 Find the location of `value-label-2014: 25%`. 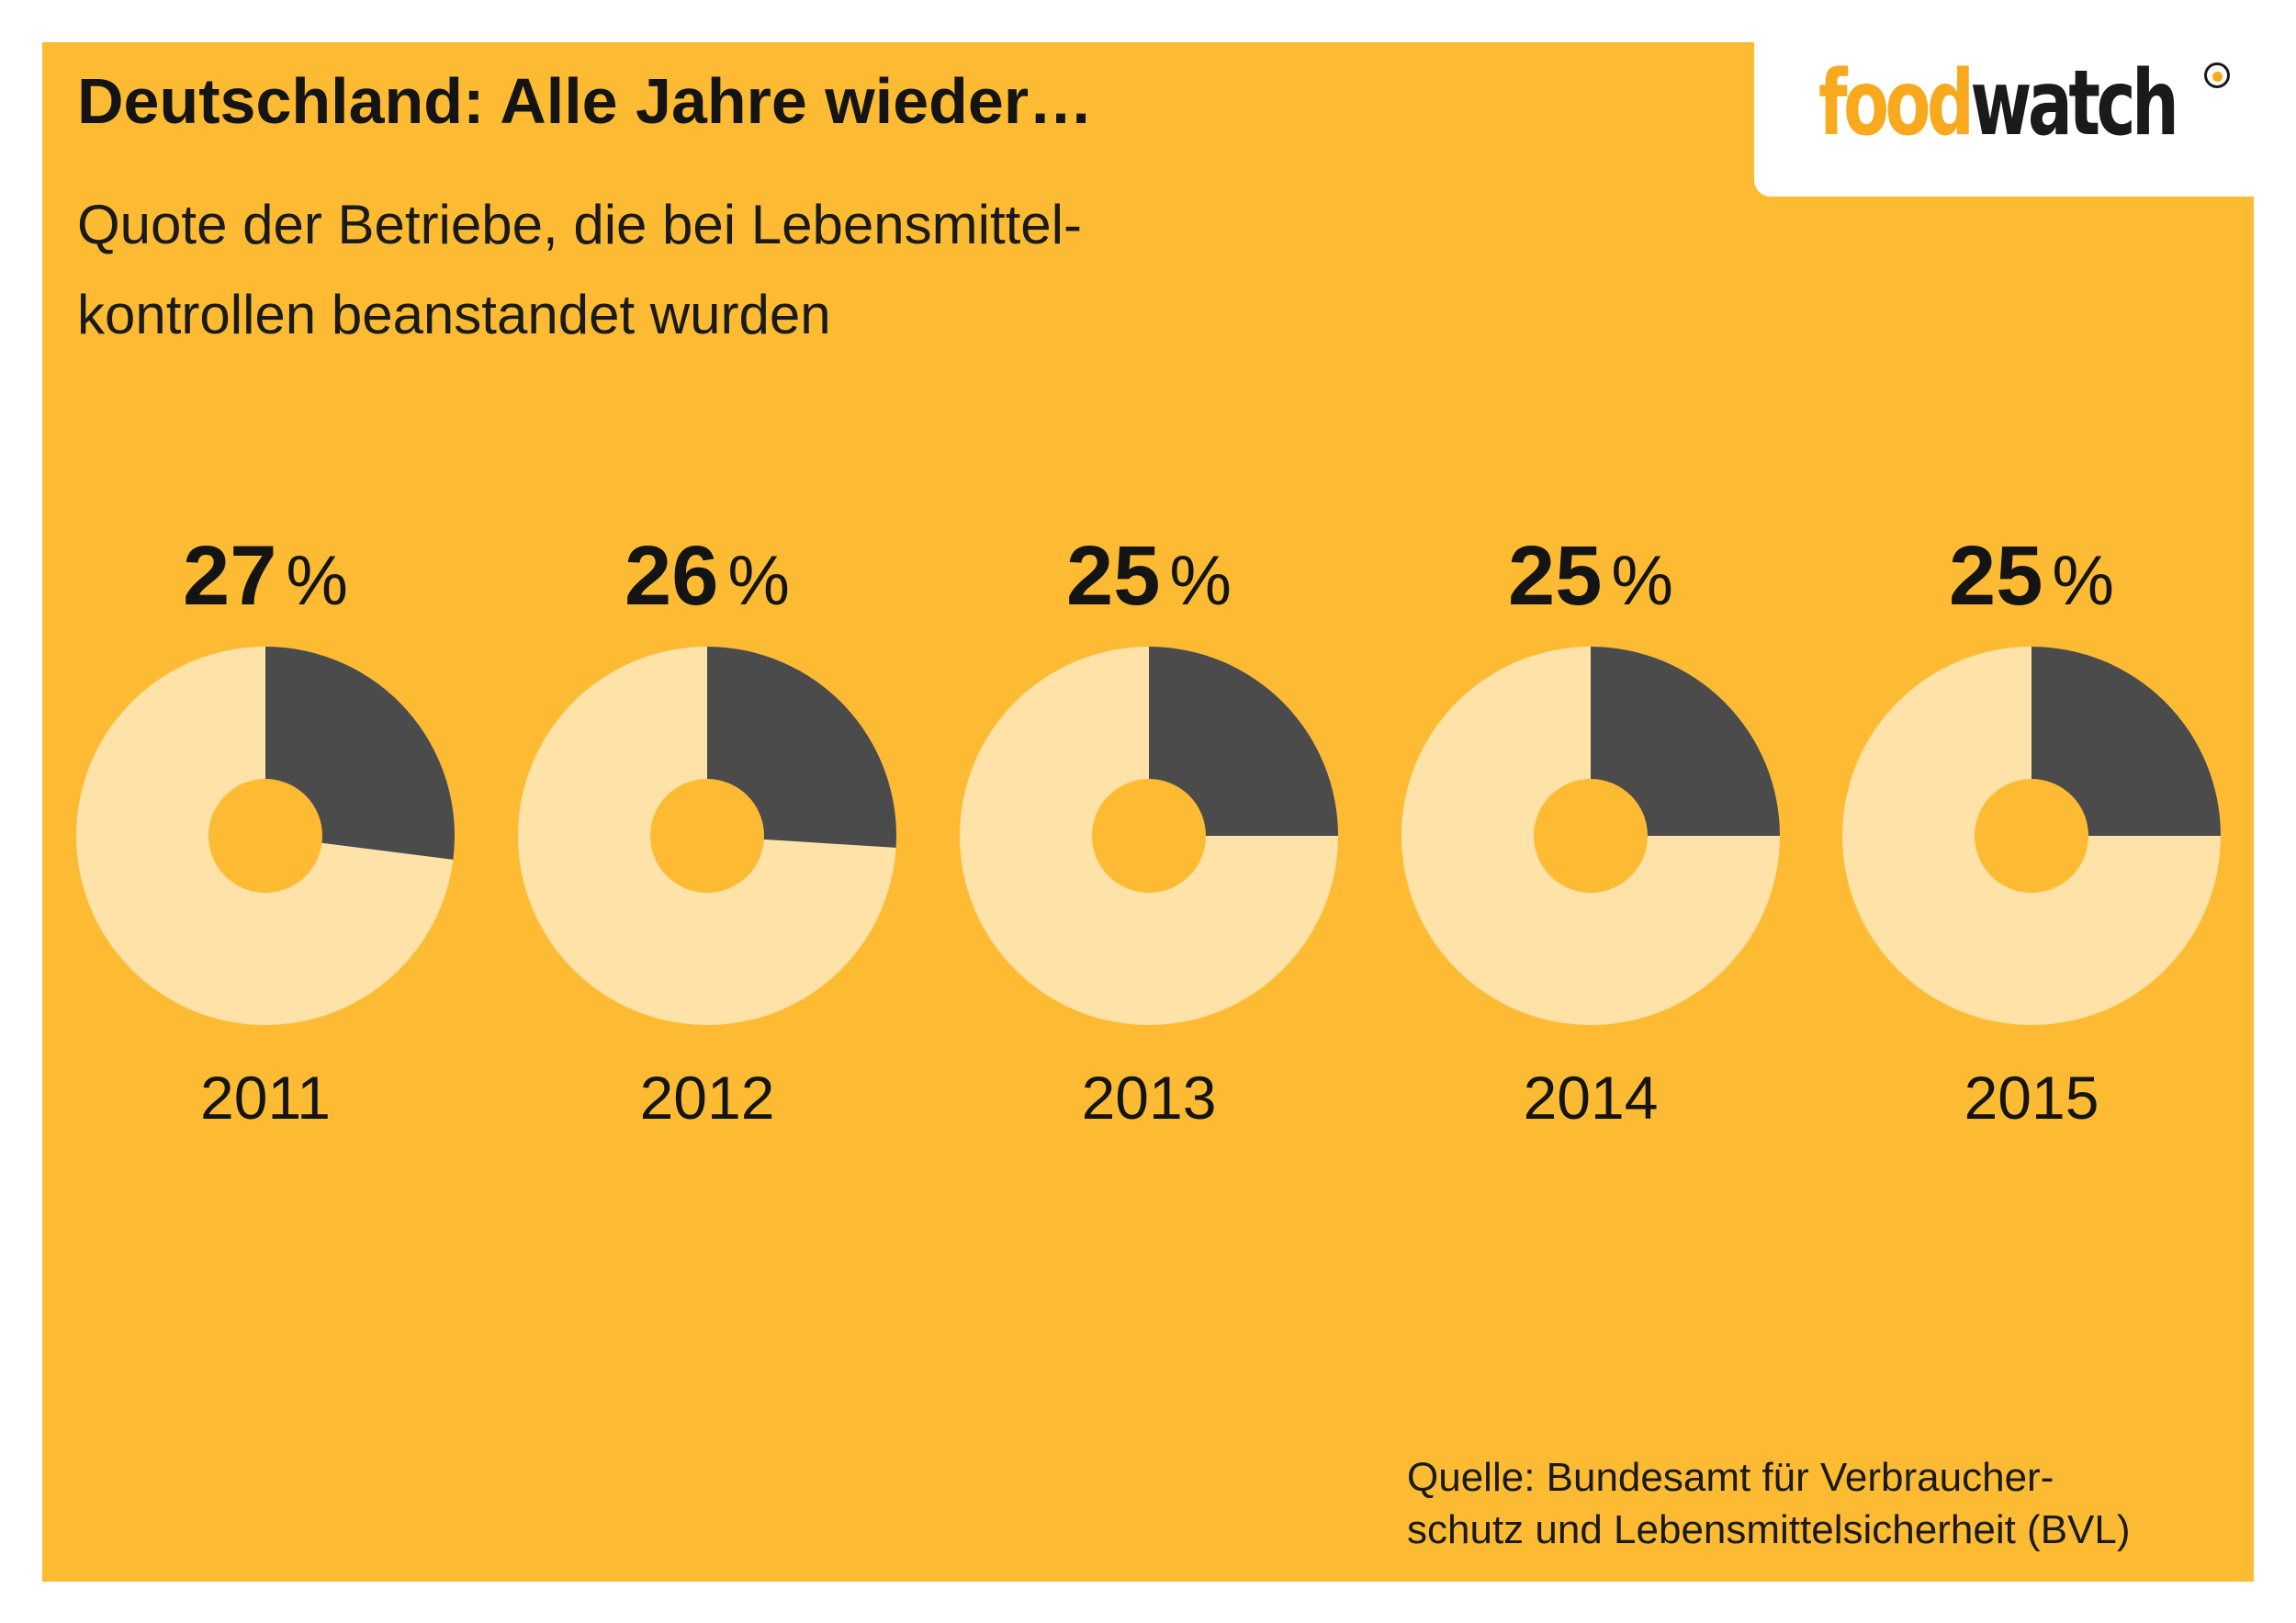

value-label-2014: 25% is located at coordinates (1590, 576).